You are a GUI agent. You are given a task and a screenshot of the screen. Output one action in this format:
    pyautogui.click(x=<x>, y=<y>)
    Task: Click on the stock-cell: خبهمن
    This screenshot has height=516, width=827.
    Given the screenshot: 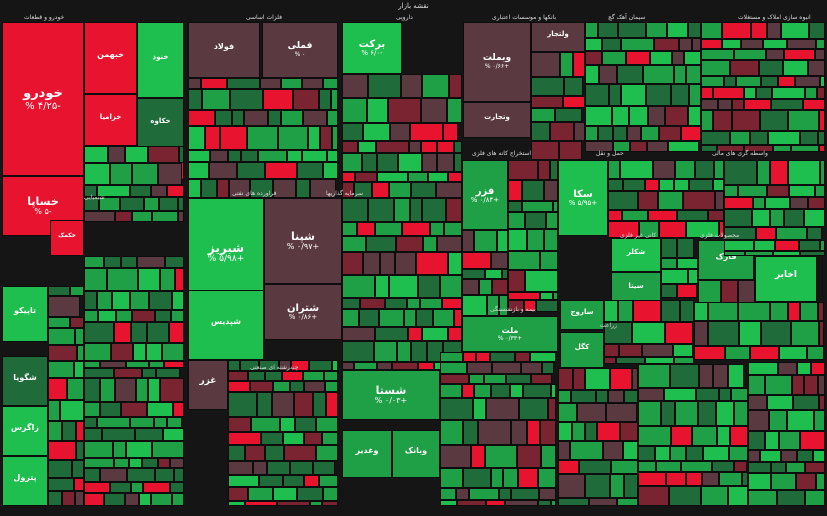 What is the action you would take?
    pyautogui.click(x=110, y=58)
    